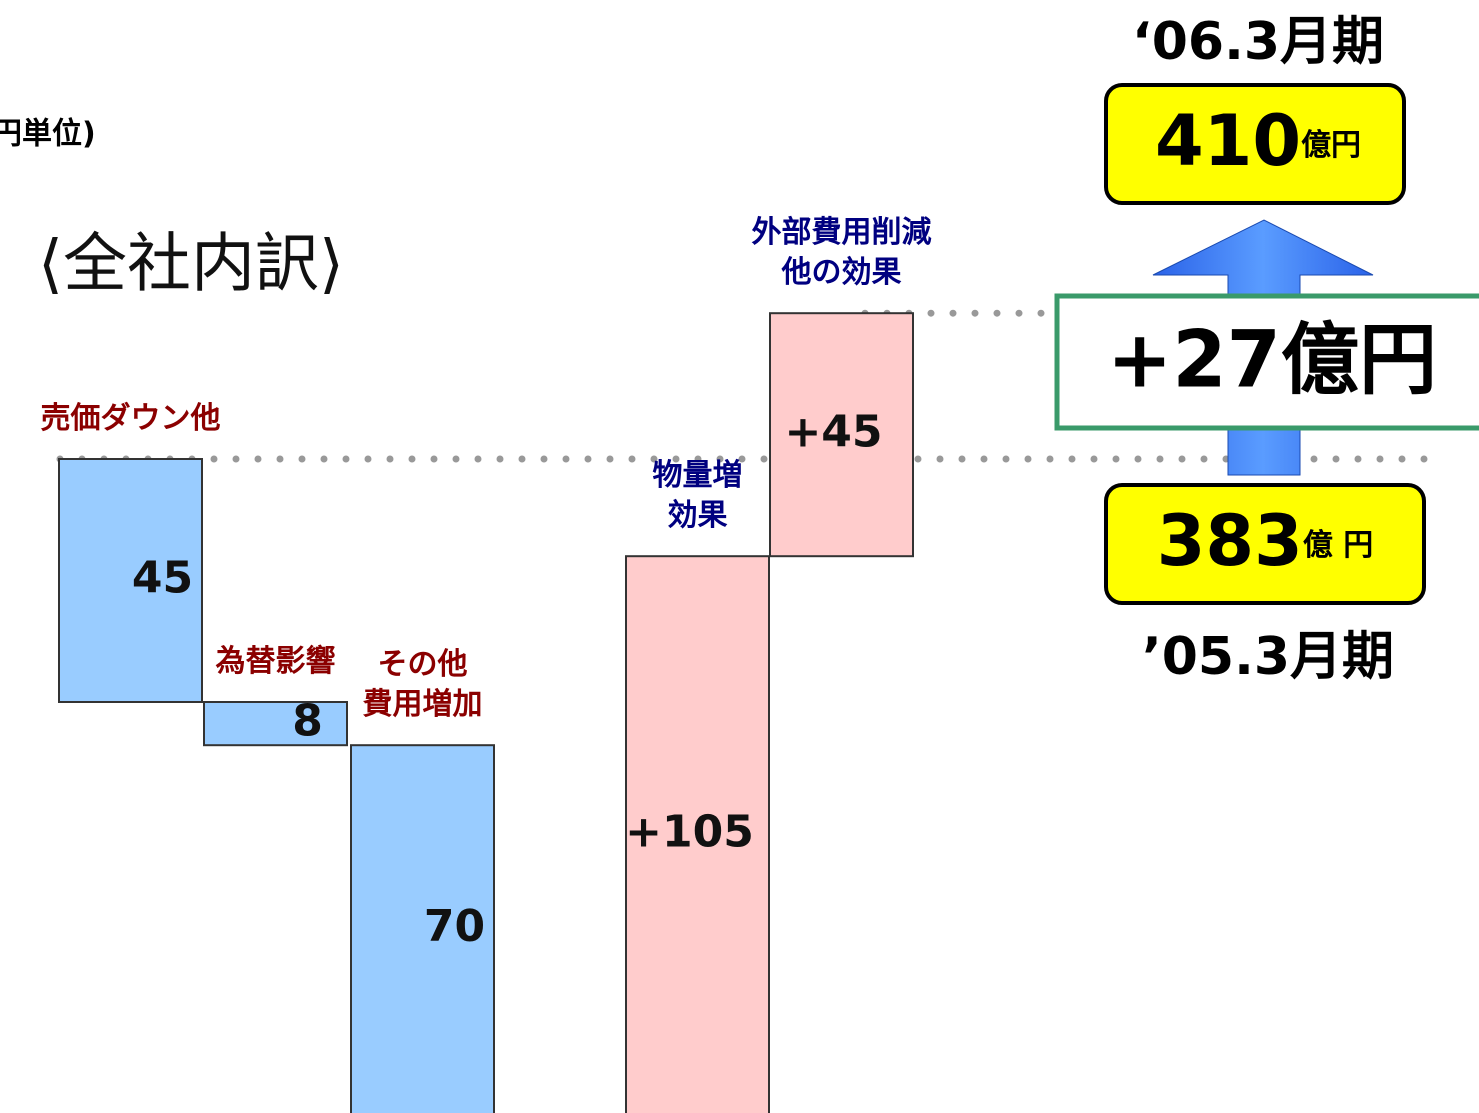  I want to click on chart-title: ⟨全社内訳⟩, so click(191, 265).